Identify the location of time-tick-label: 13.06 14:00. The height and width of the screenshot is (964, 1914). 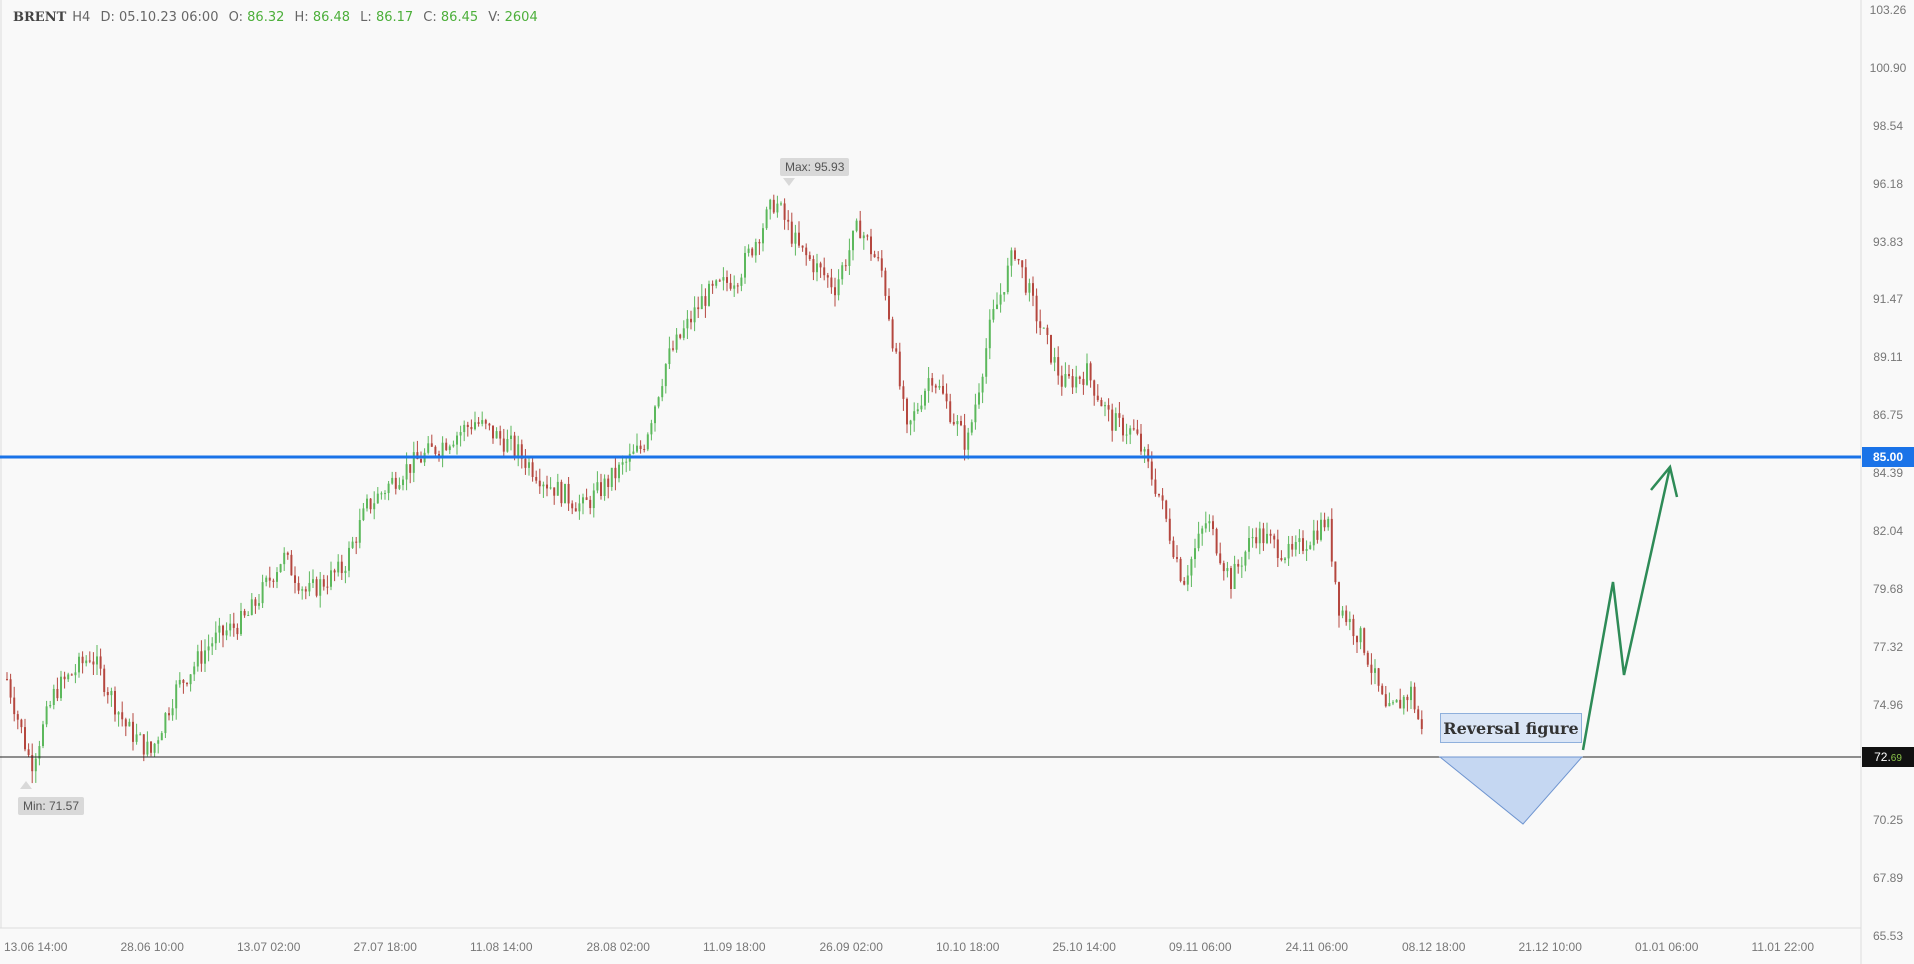
(36, 947).